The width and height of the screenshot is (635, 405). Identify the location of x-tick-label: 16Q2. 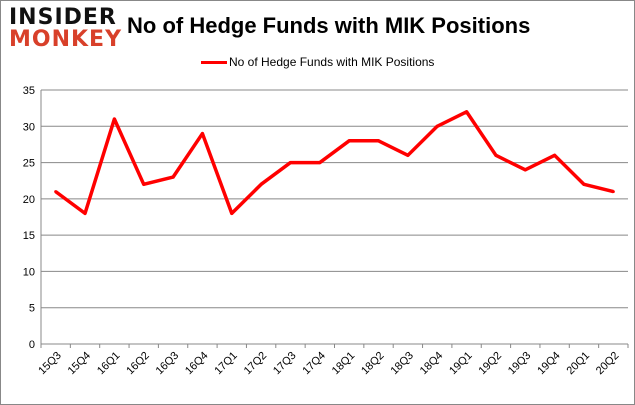
(138, 364).